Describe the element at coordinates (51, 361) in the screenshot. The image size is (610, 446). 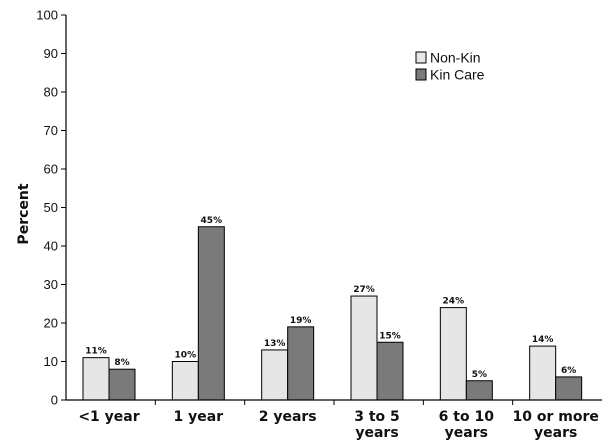
I see `y-tick-label: 10` at that location.